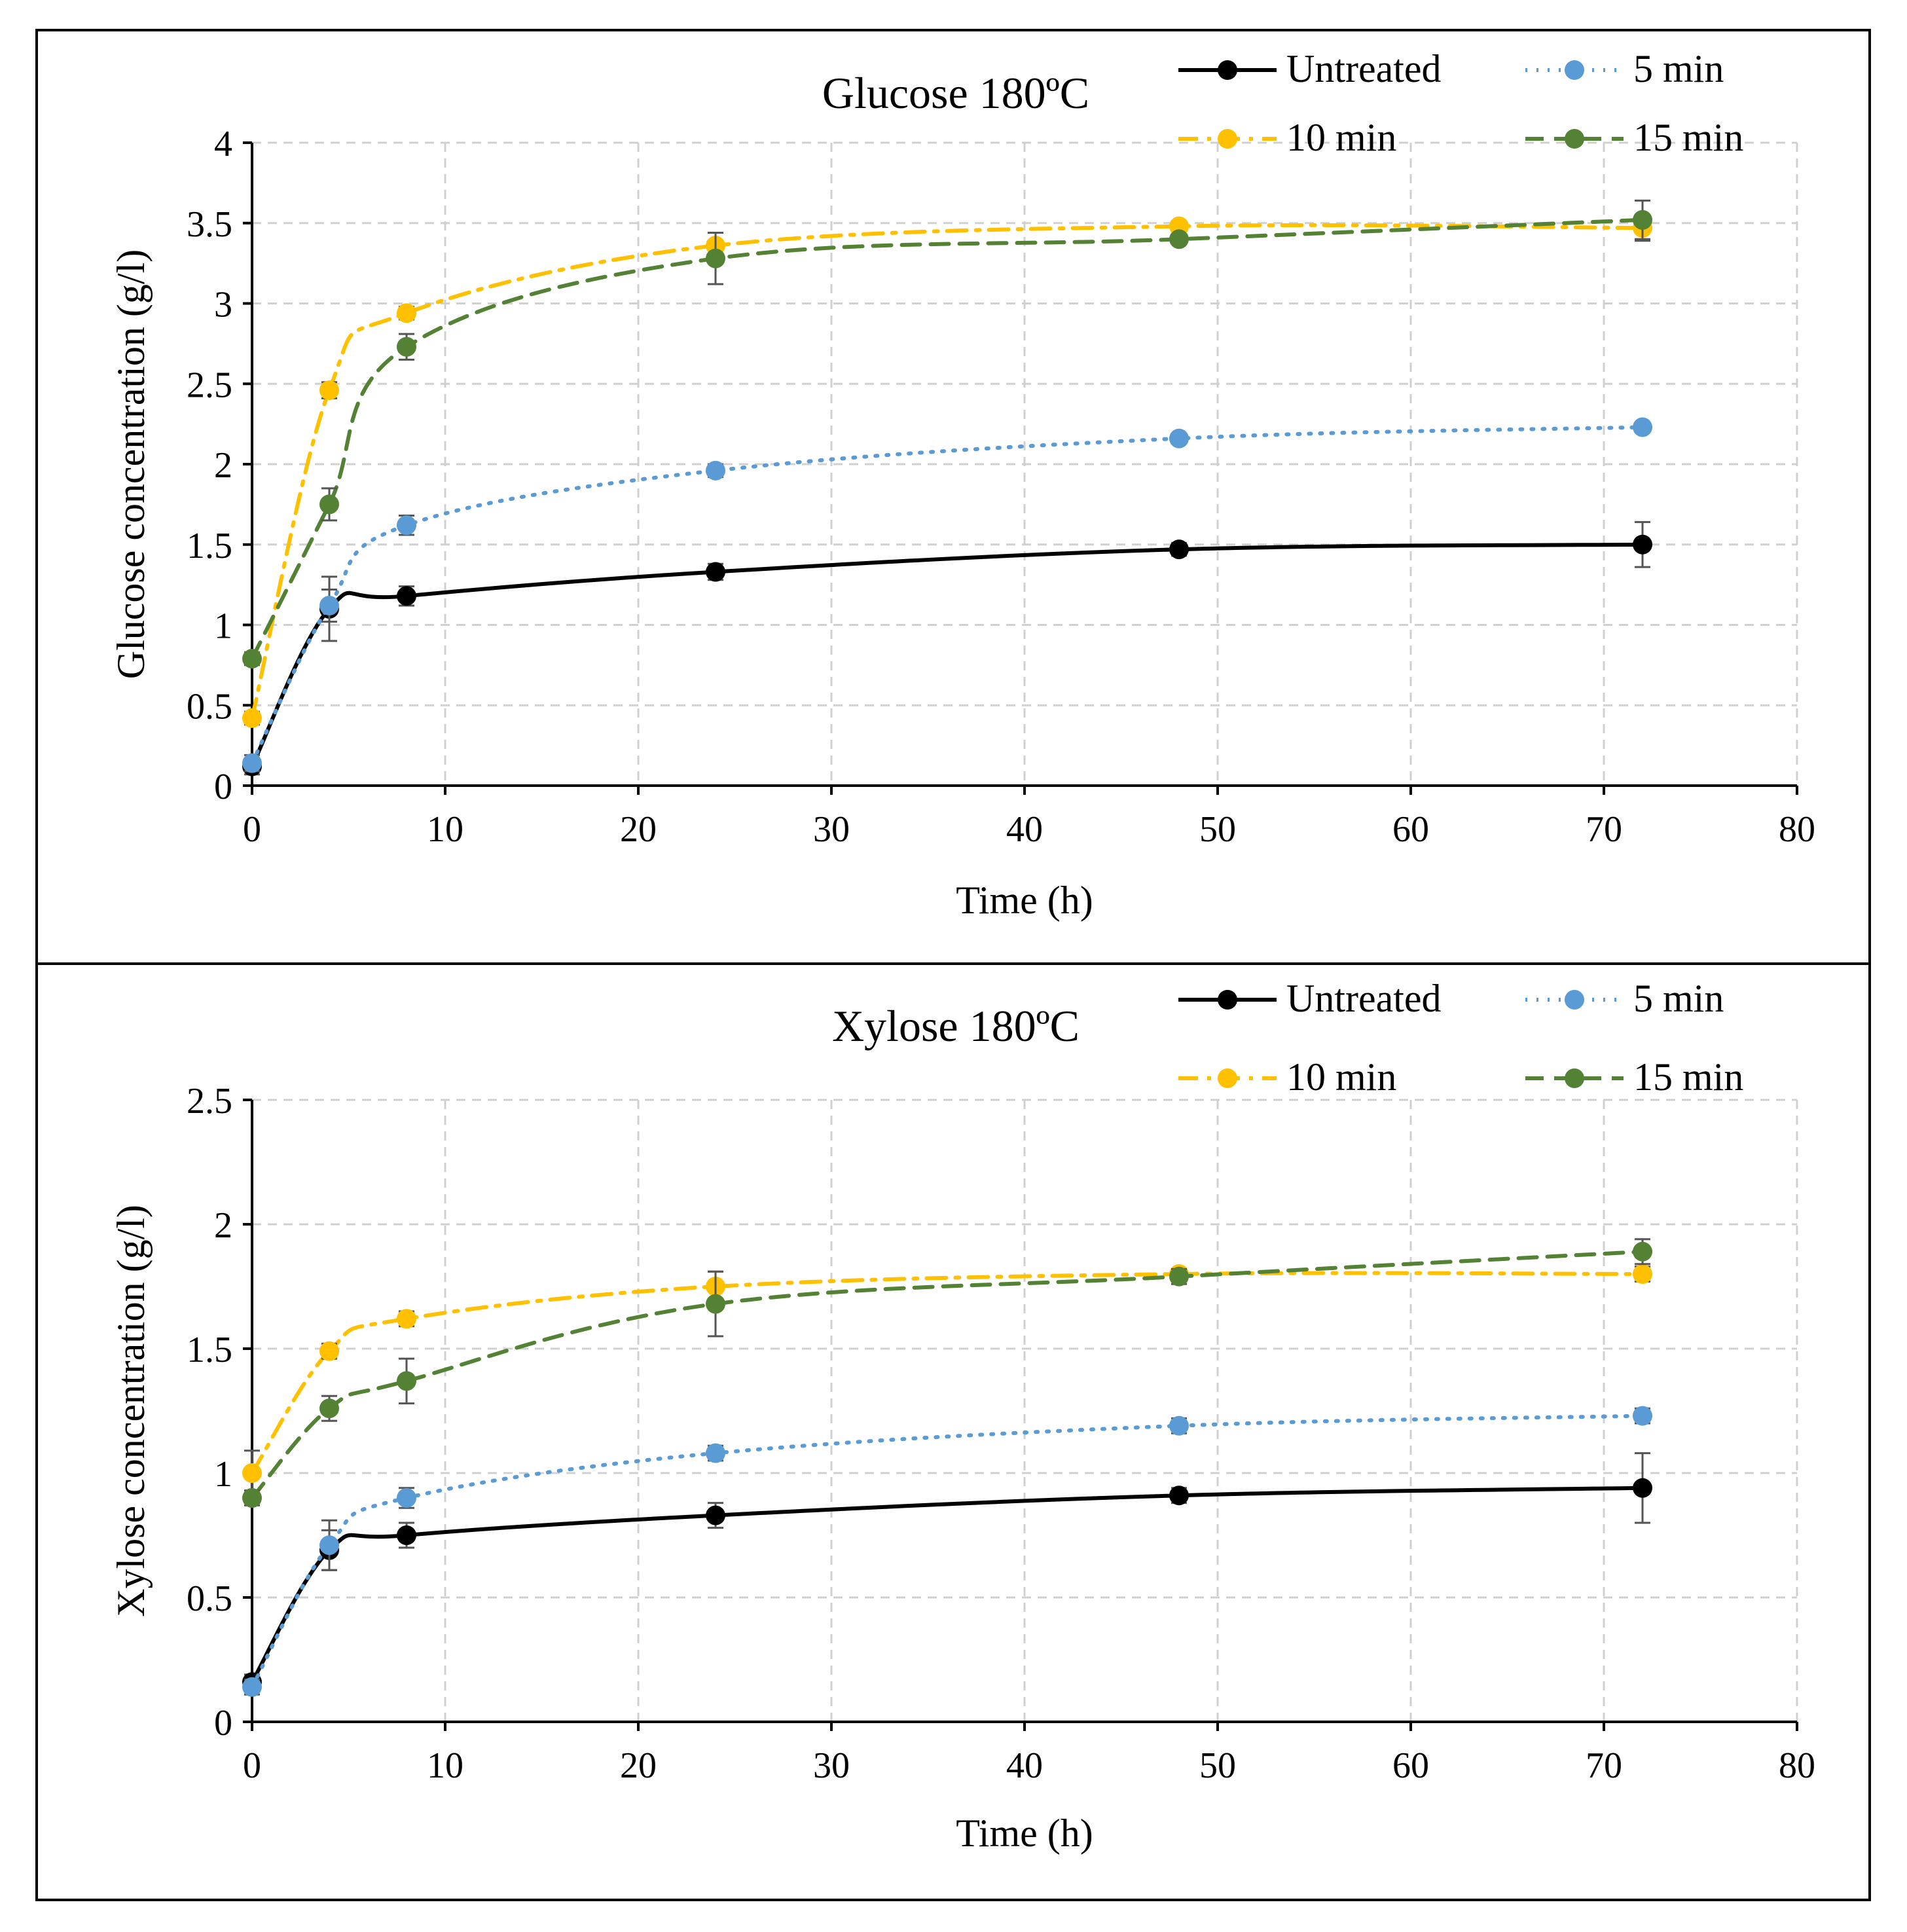  I want to click on x-tick-label: 50, so click(1217, 1765).